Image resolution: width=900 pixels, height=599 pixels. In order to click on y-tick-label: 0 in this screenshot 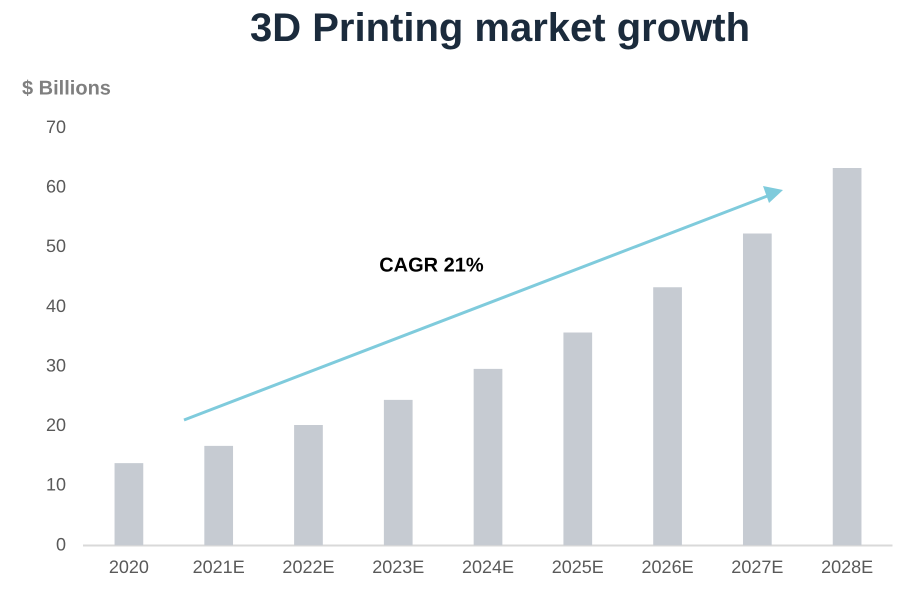, I will do `click(61, 544)`.